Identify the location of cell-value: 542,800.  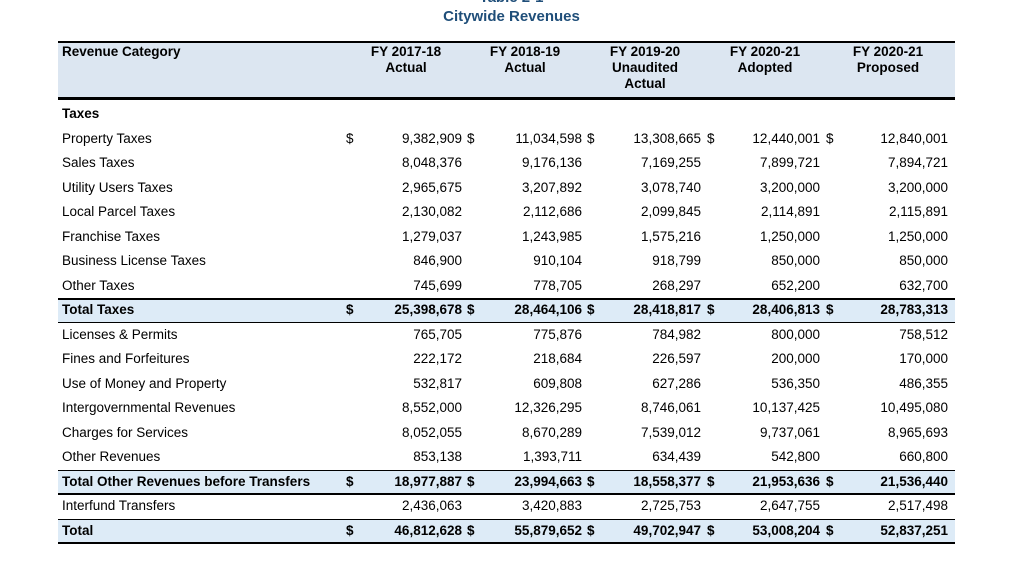
(795, 456).